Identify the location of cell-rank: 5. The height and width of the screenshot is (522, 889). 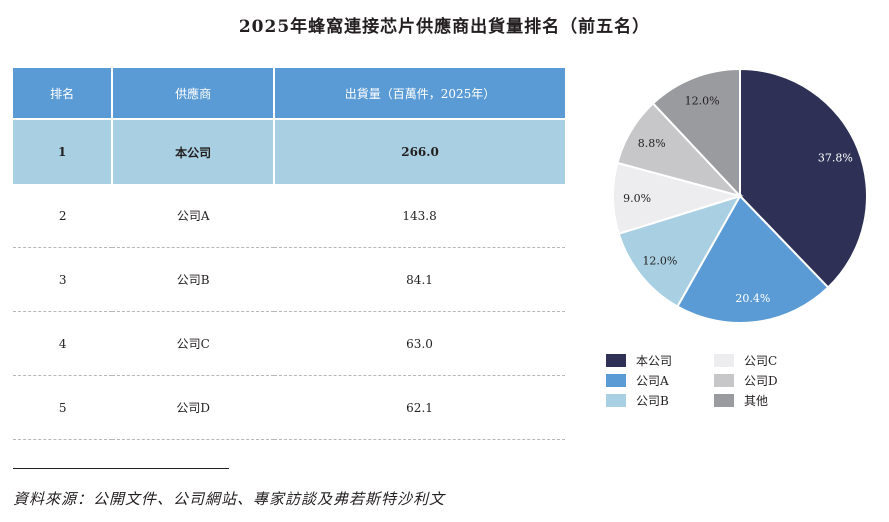
(63, 407).